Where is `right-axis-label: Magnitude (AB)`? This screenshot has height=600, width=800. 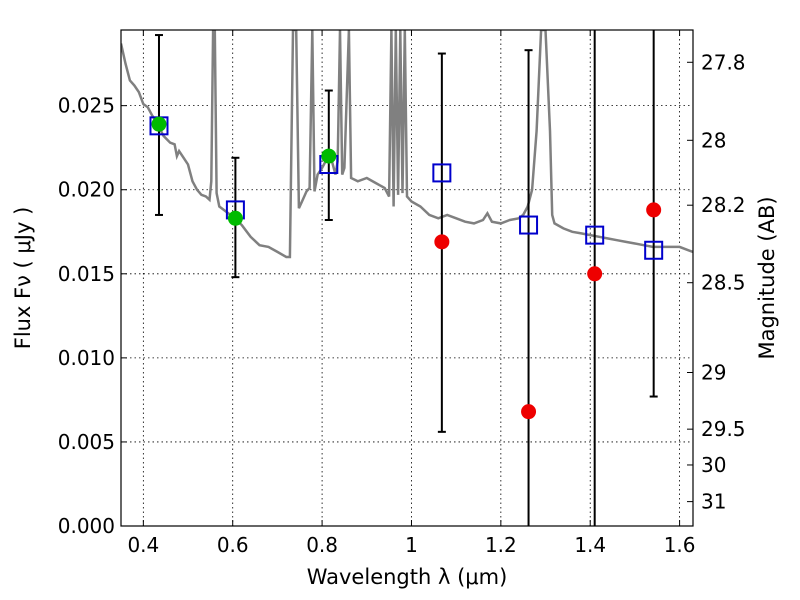
right-axis-label: Magnitude (AB) is located at coordinates (767, 277).